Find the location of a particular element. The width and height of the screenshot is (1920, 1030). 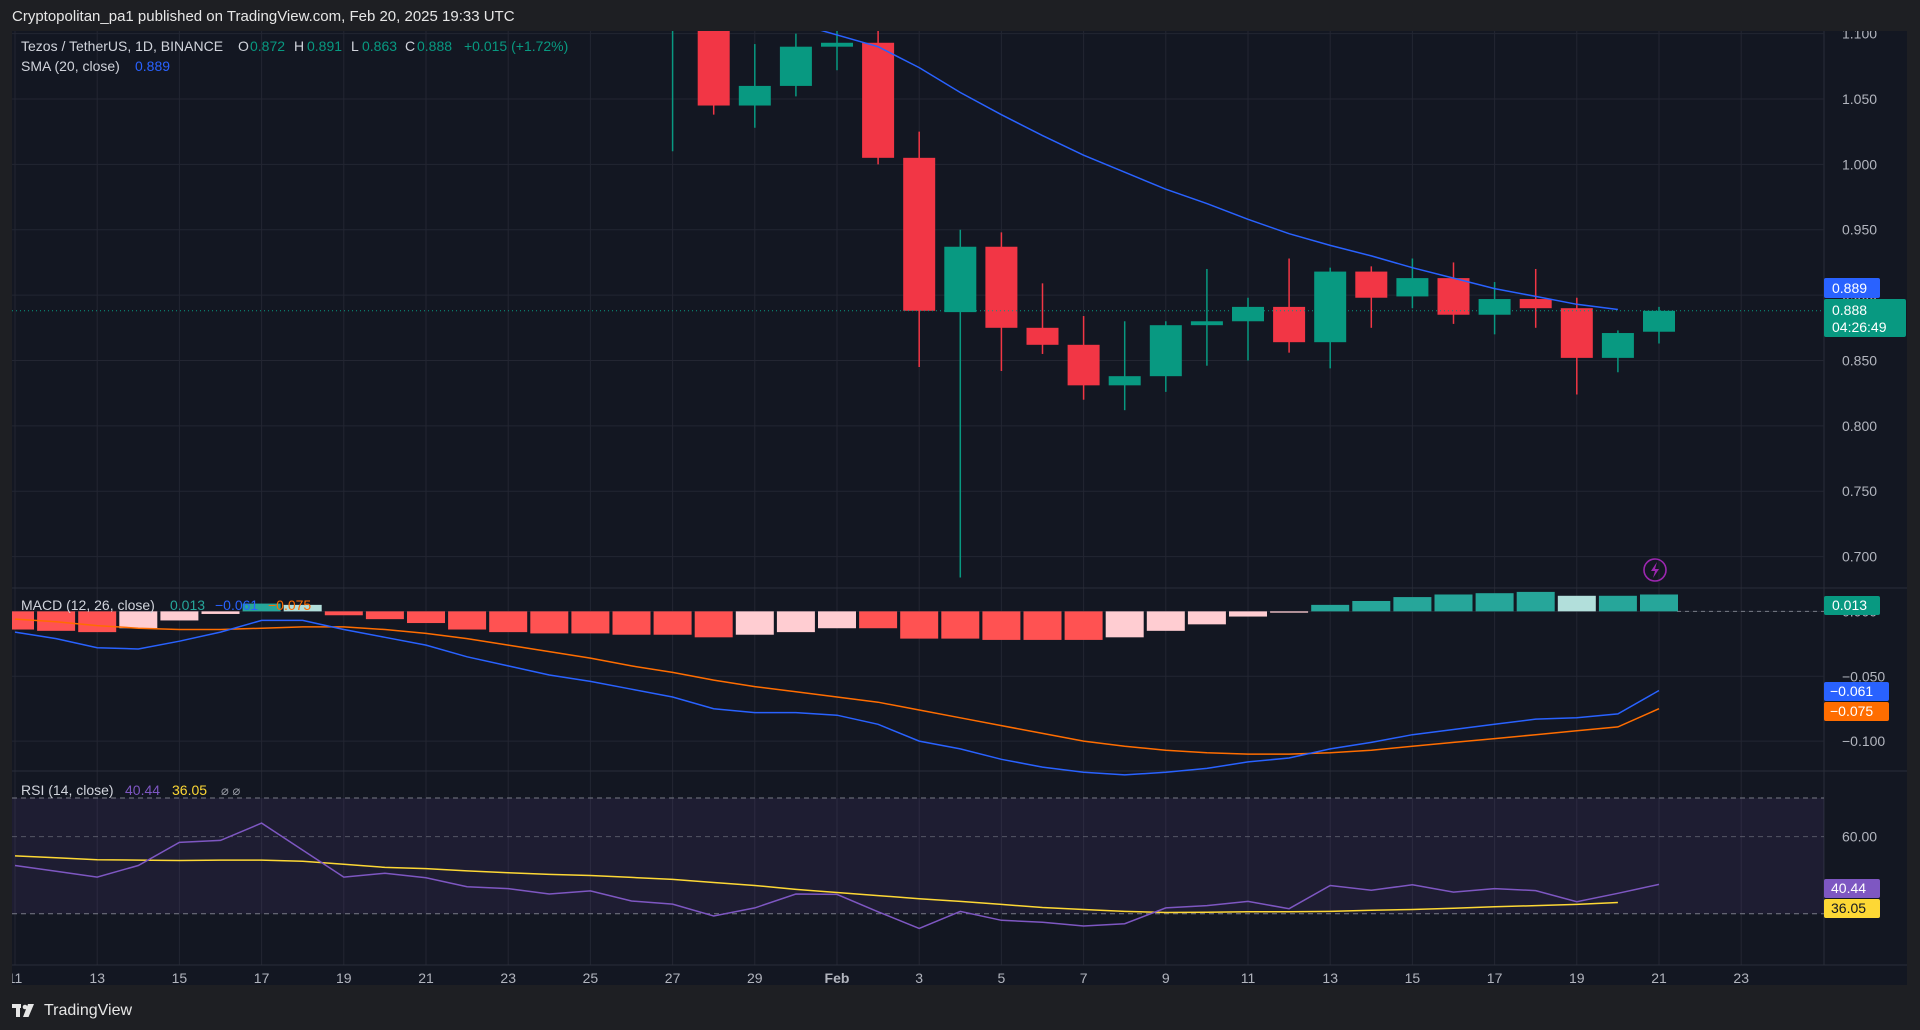

time-tick-label: 3 is located at coordinates (919, 977).